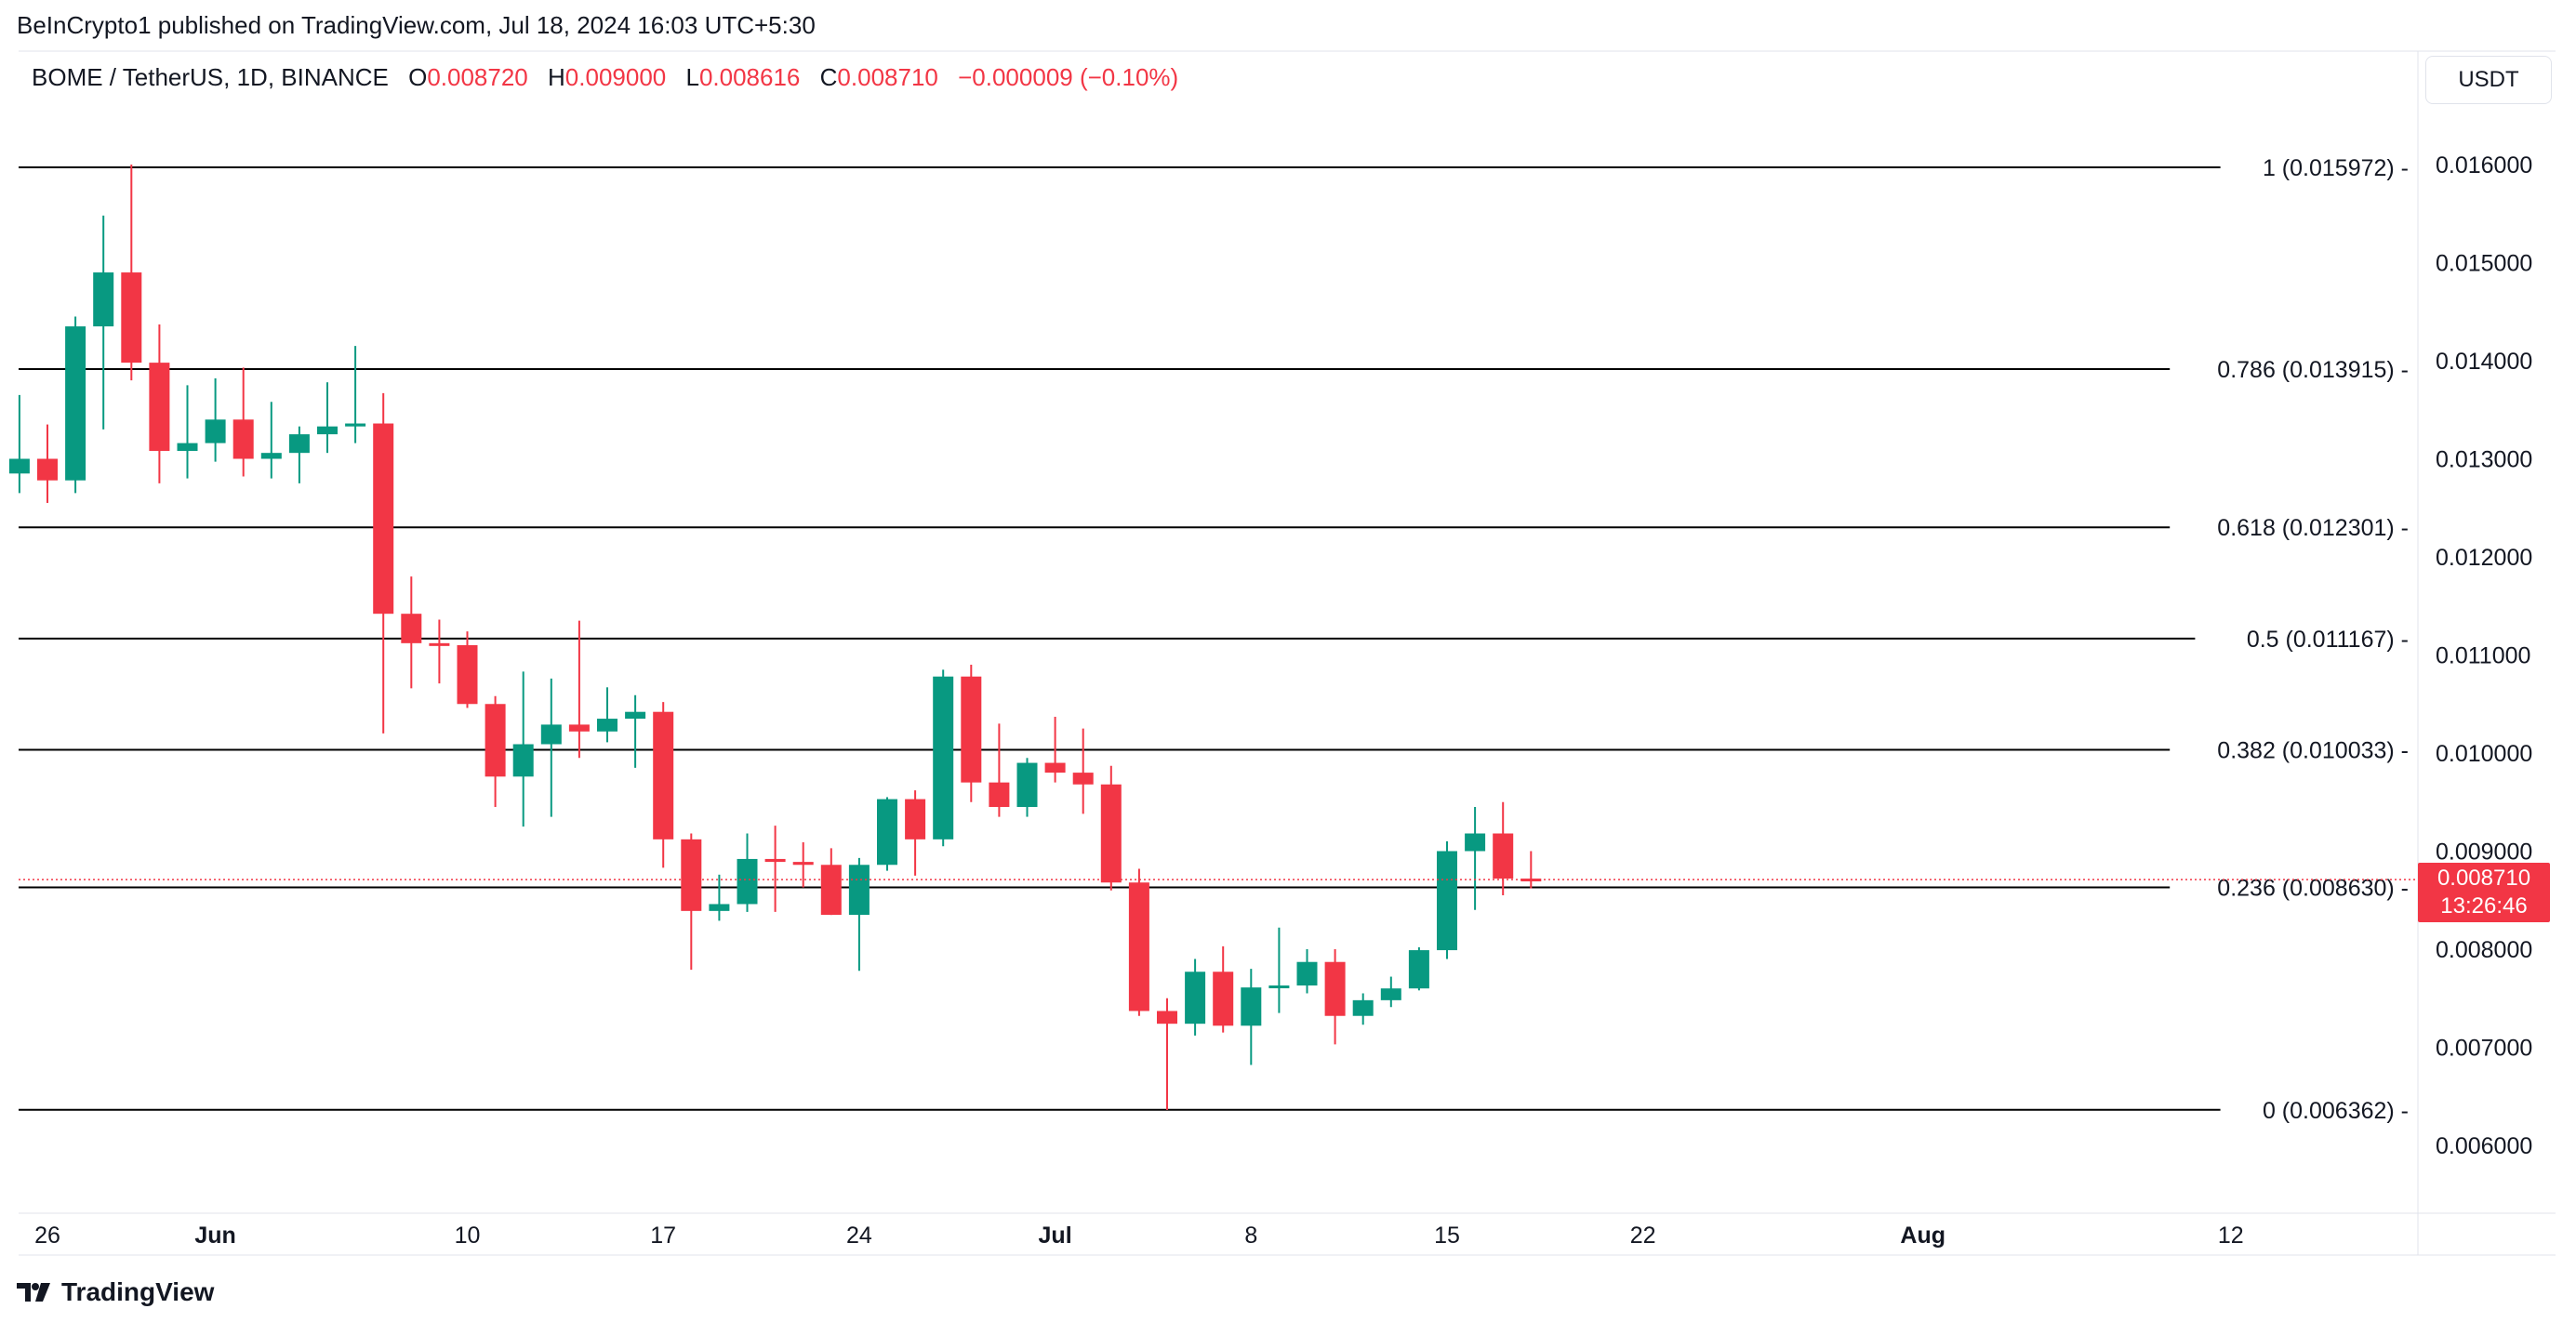  What do you see at coordinates (2484, 165) in the screenshot?
I see `price-tick-label: 0.016000` at bounding box center [2484, 165].